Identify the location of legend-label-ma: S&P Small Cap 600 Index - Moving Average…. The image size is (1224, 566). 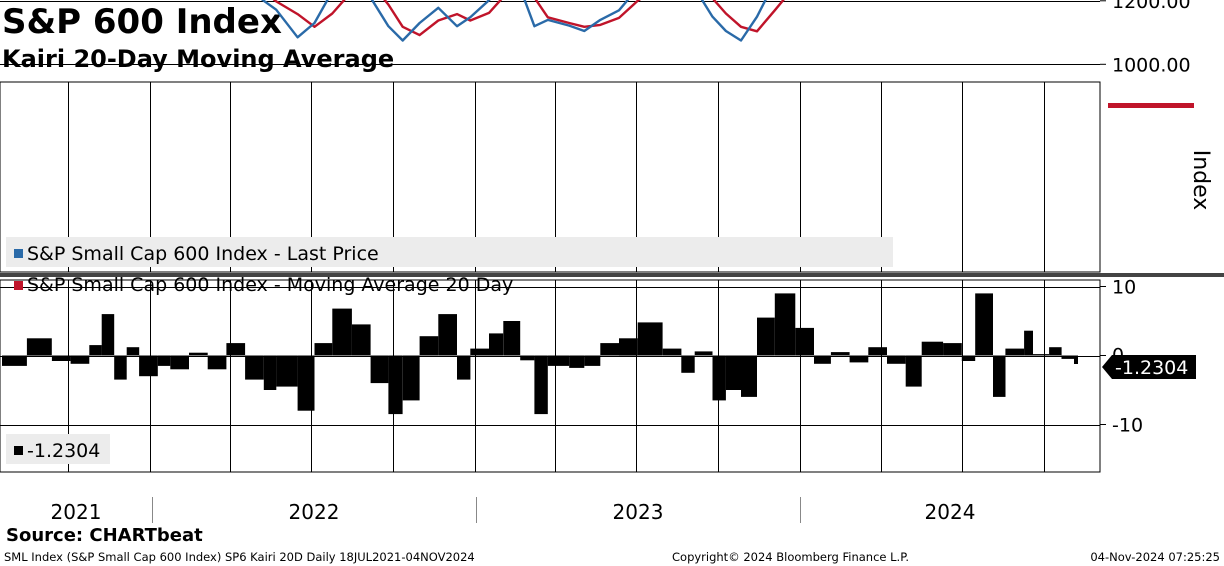
(270, 285).